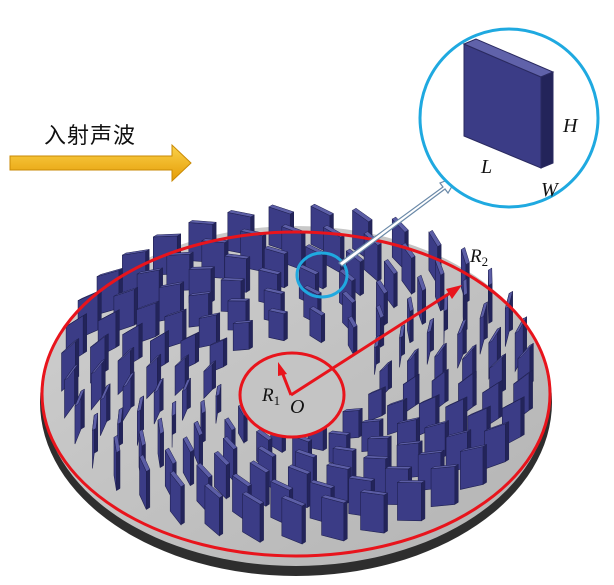 The image size is (614, 585). I want to click on incident-arrow-icon, so click(100, 163).